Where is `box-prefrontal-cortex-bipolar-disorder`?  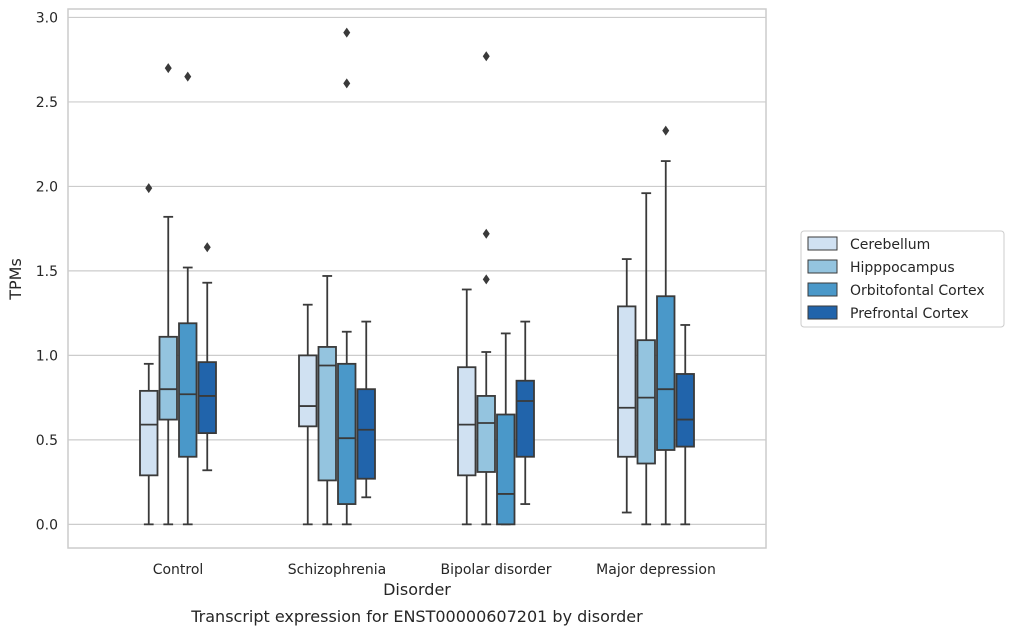
box-prefrontal-cortex-bipolar-disorder is located at coordinates (525, 412).